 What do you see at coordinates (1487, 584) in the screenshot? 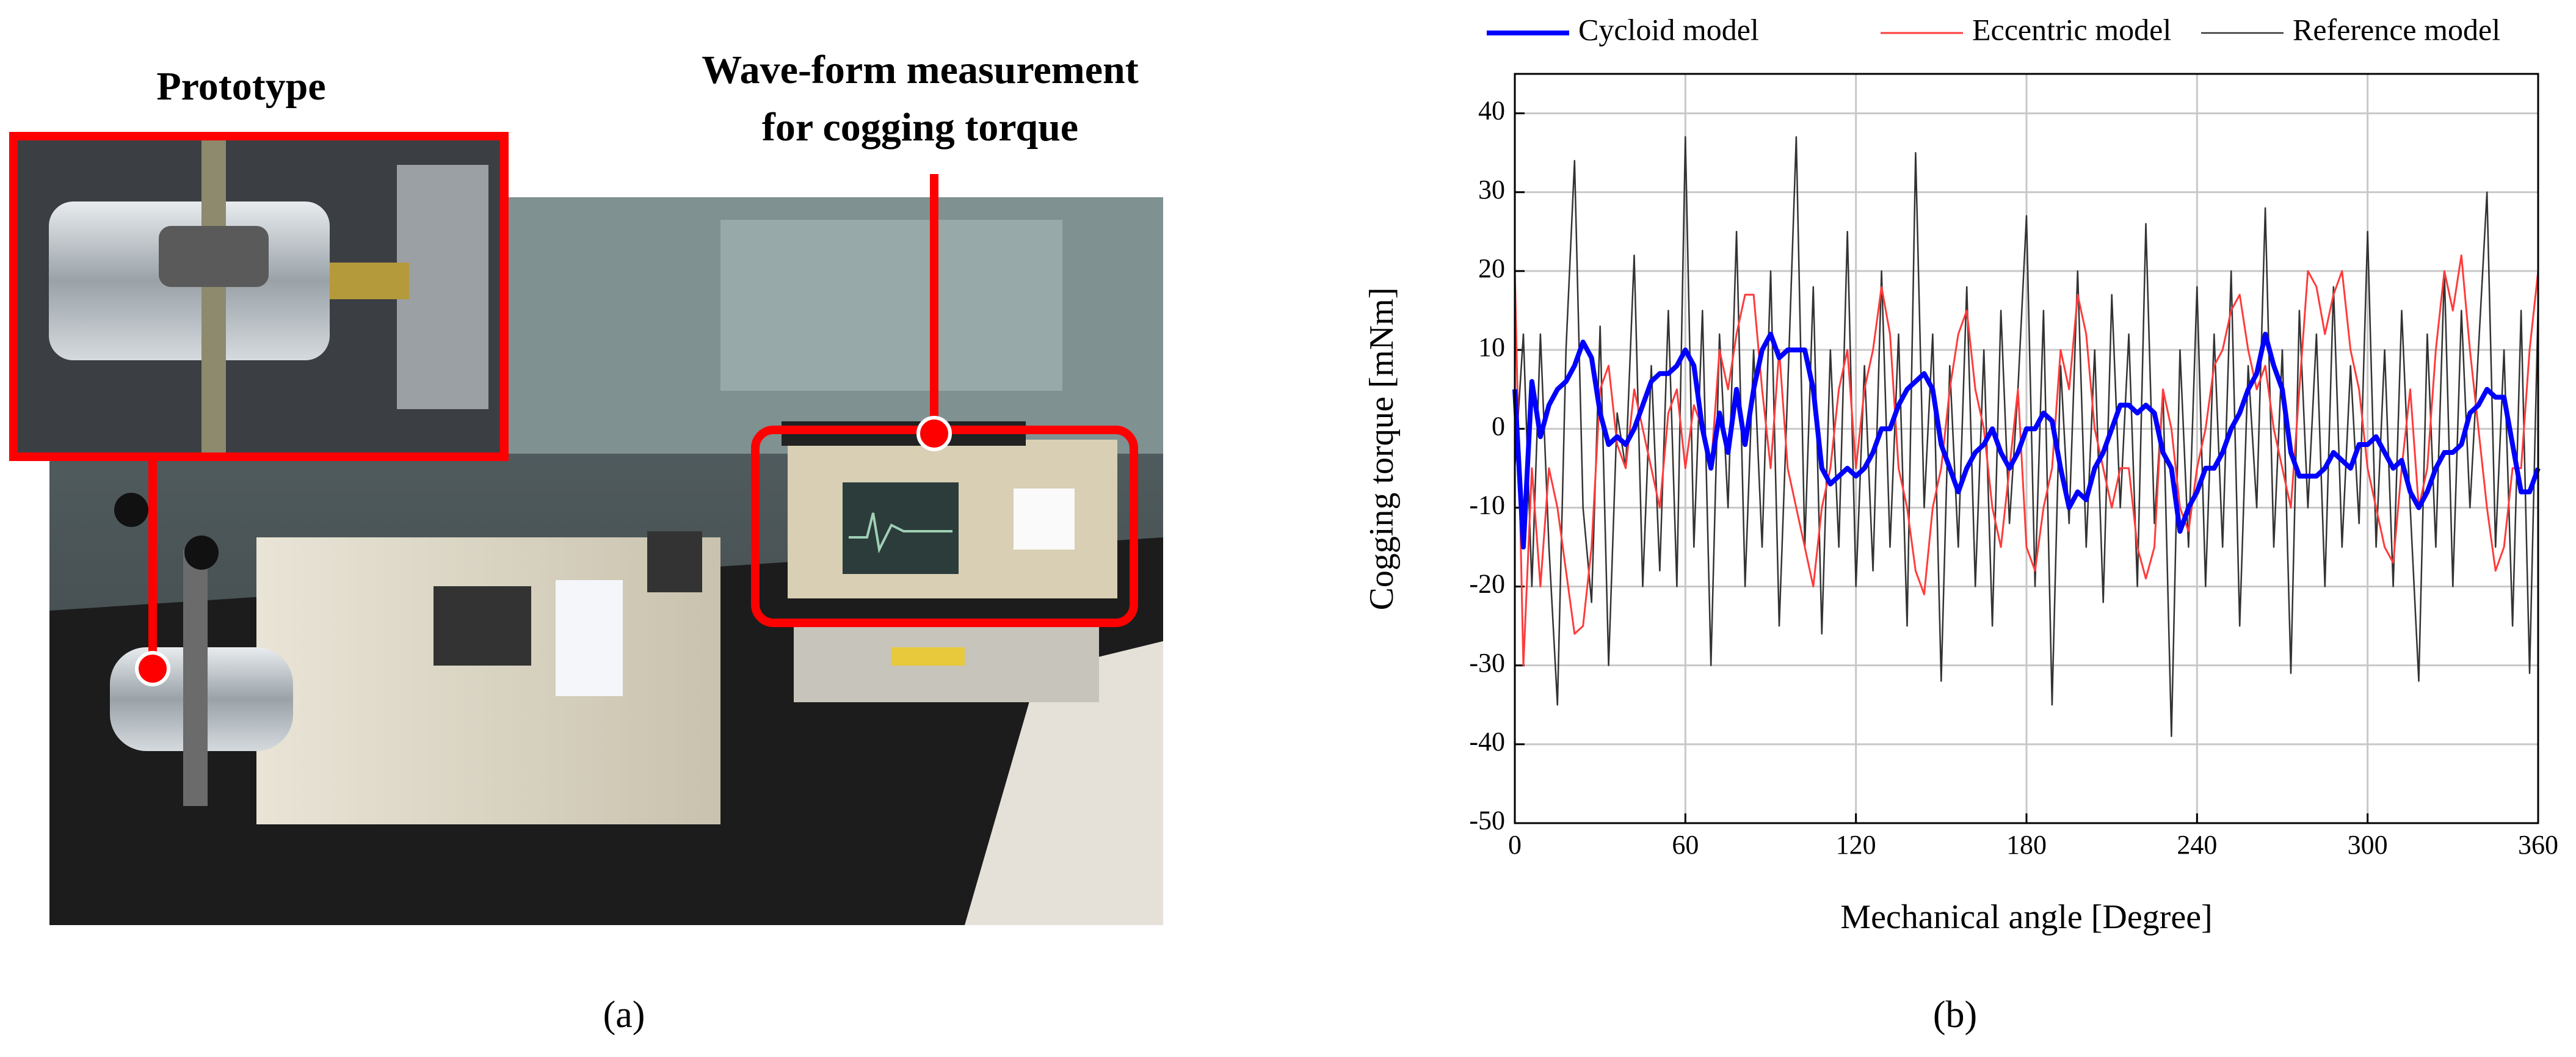
I see `y-tick-label: -20` at bounding box center [1487, 584].